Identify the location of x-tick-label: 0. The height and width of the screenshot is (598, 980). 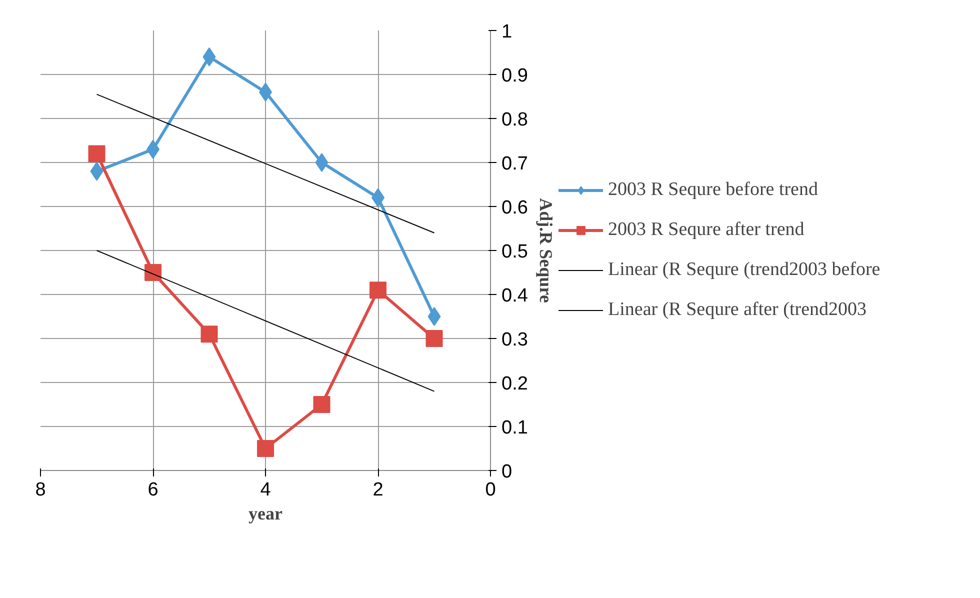
(490, 490).